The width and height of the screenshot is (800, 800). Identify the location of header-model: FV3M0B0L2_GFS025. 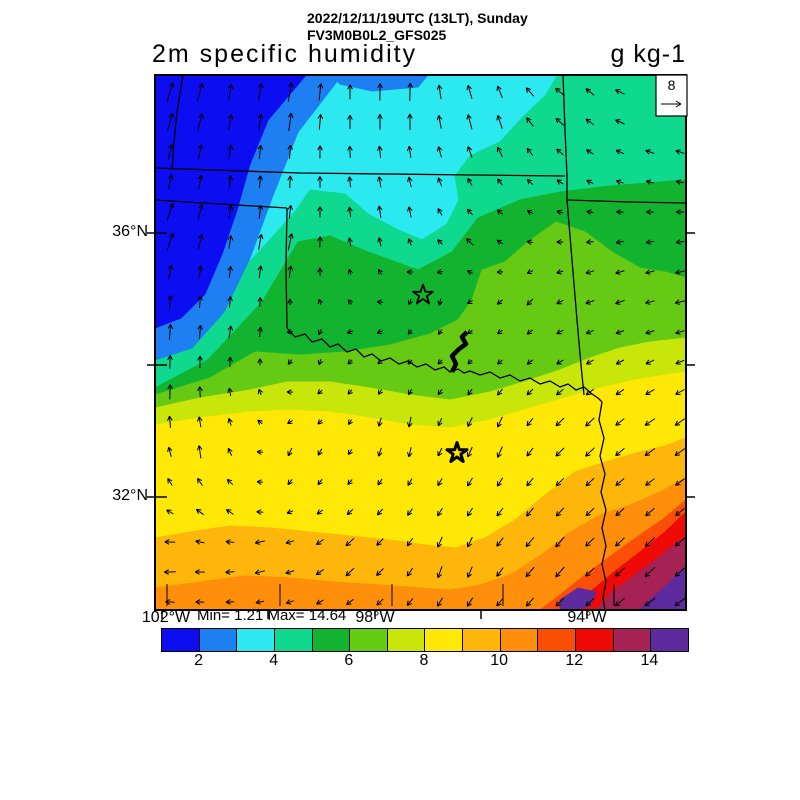
(377, 35).